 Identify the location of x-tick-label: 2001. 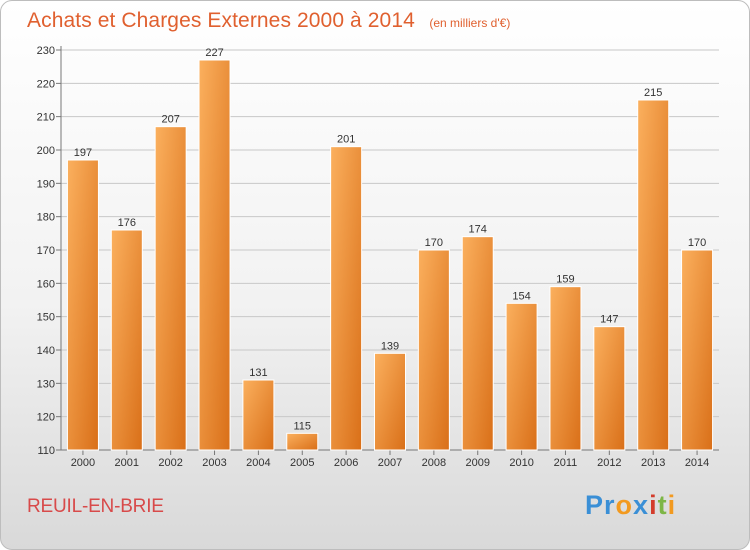
(127, 463).